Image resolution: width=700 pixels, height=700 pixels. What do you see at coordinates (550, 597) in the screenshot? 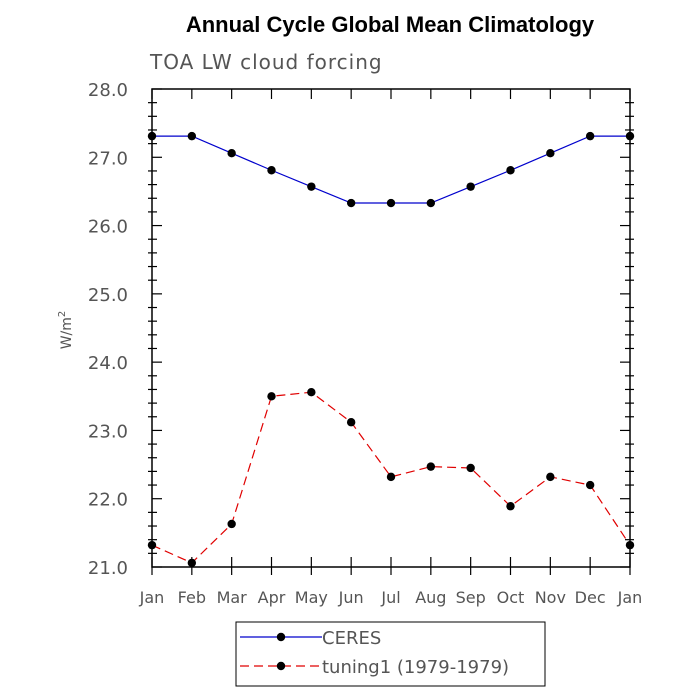
I see `x-tick-label: Nov` at bounding box center [550, 597].